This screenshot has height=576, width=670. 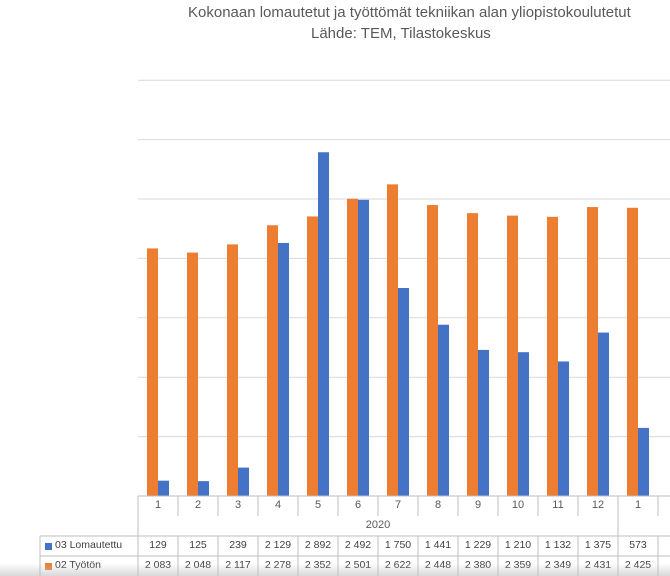 I want to click on table-cell: 1 375, so click(x=598, y=545).